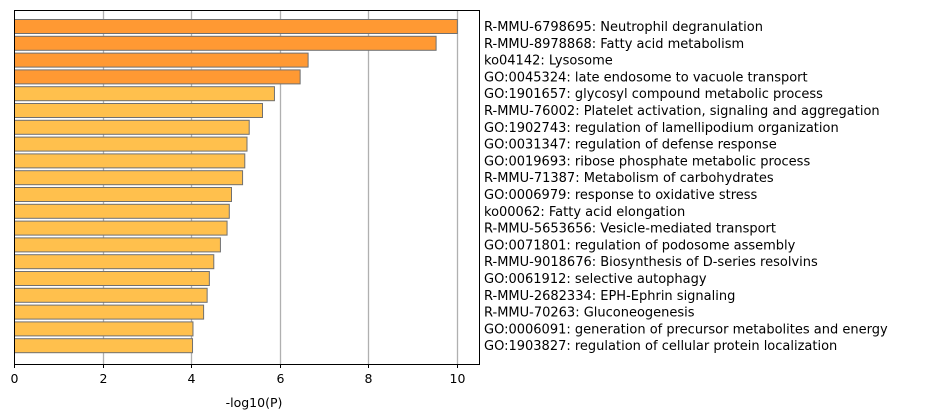 The height and width of the screenshot is (417, 925). Describe the element at coordinates (584, 212) in the screenshot. I see `category-label: ko00062: Fatty acid elongation` at that location.